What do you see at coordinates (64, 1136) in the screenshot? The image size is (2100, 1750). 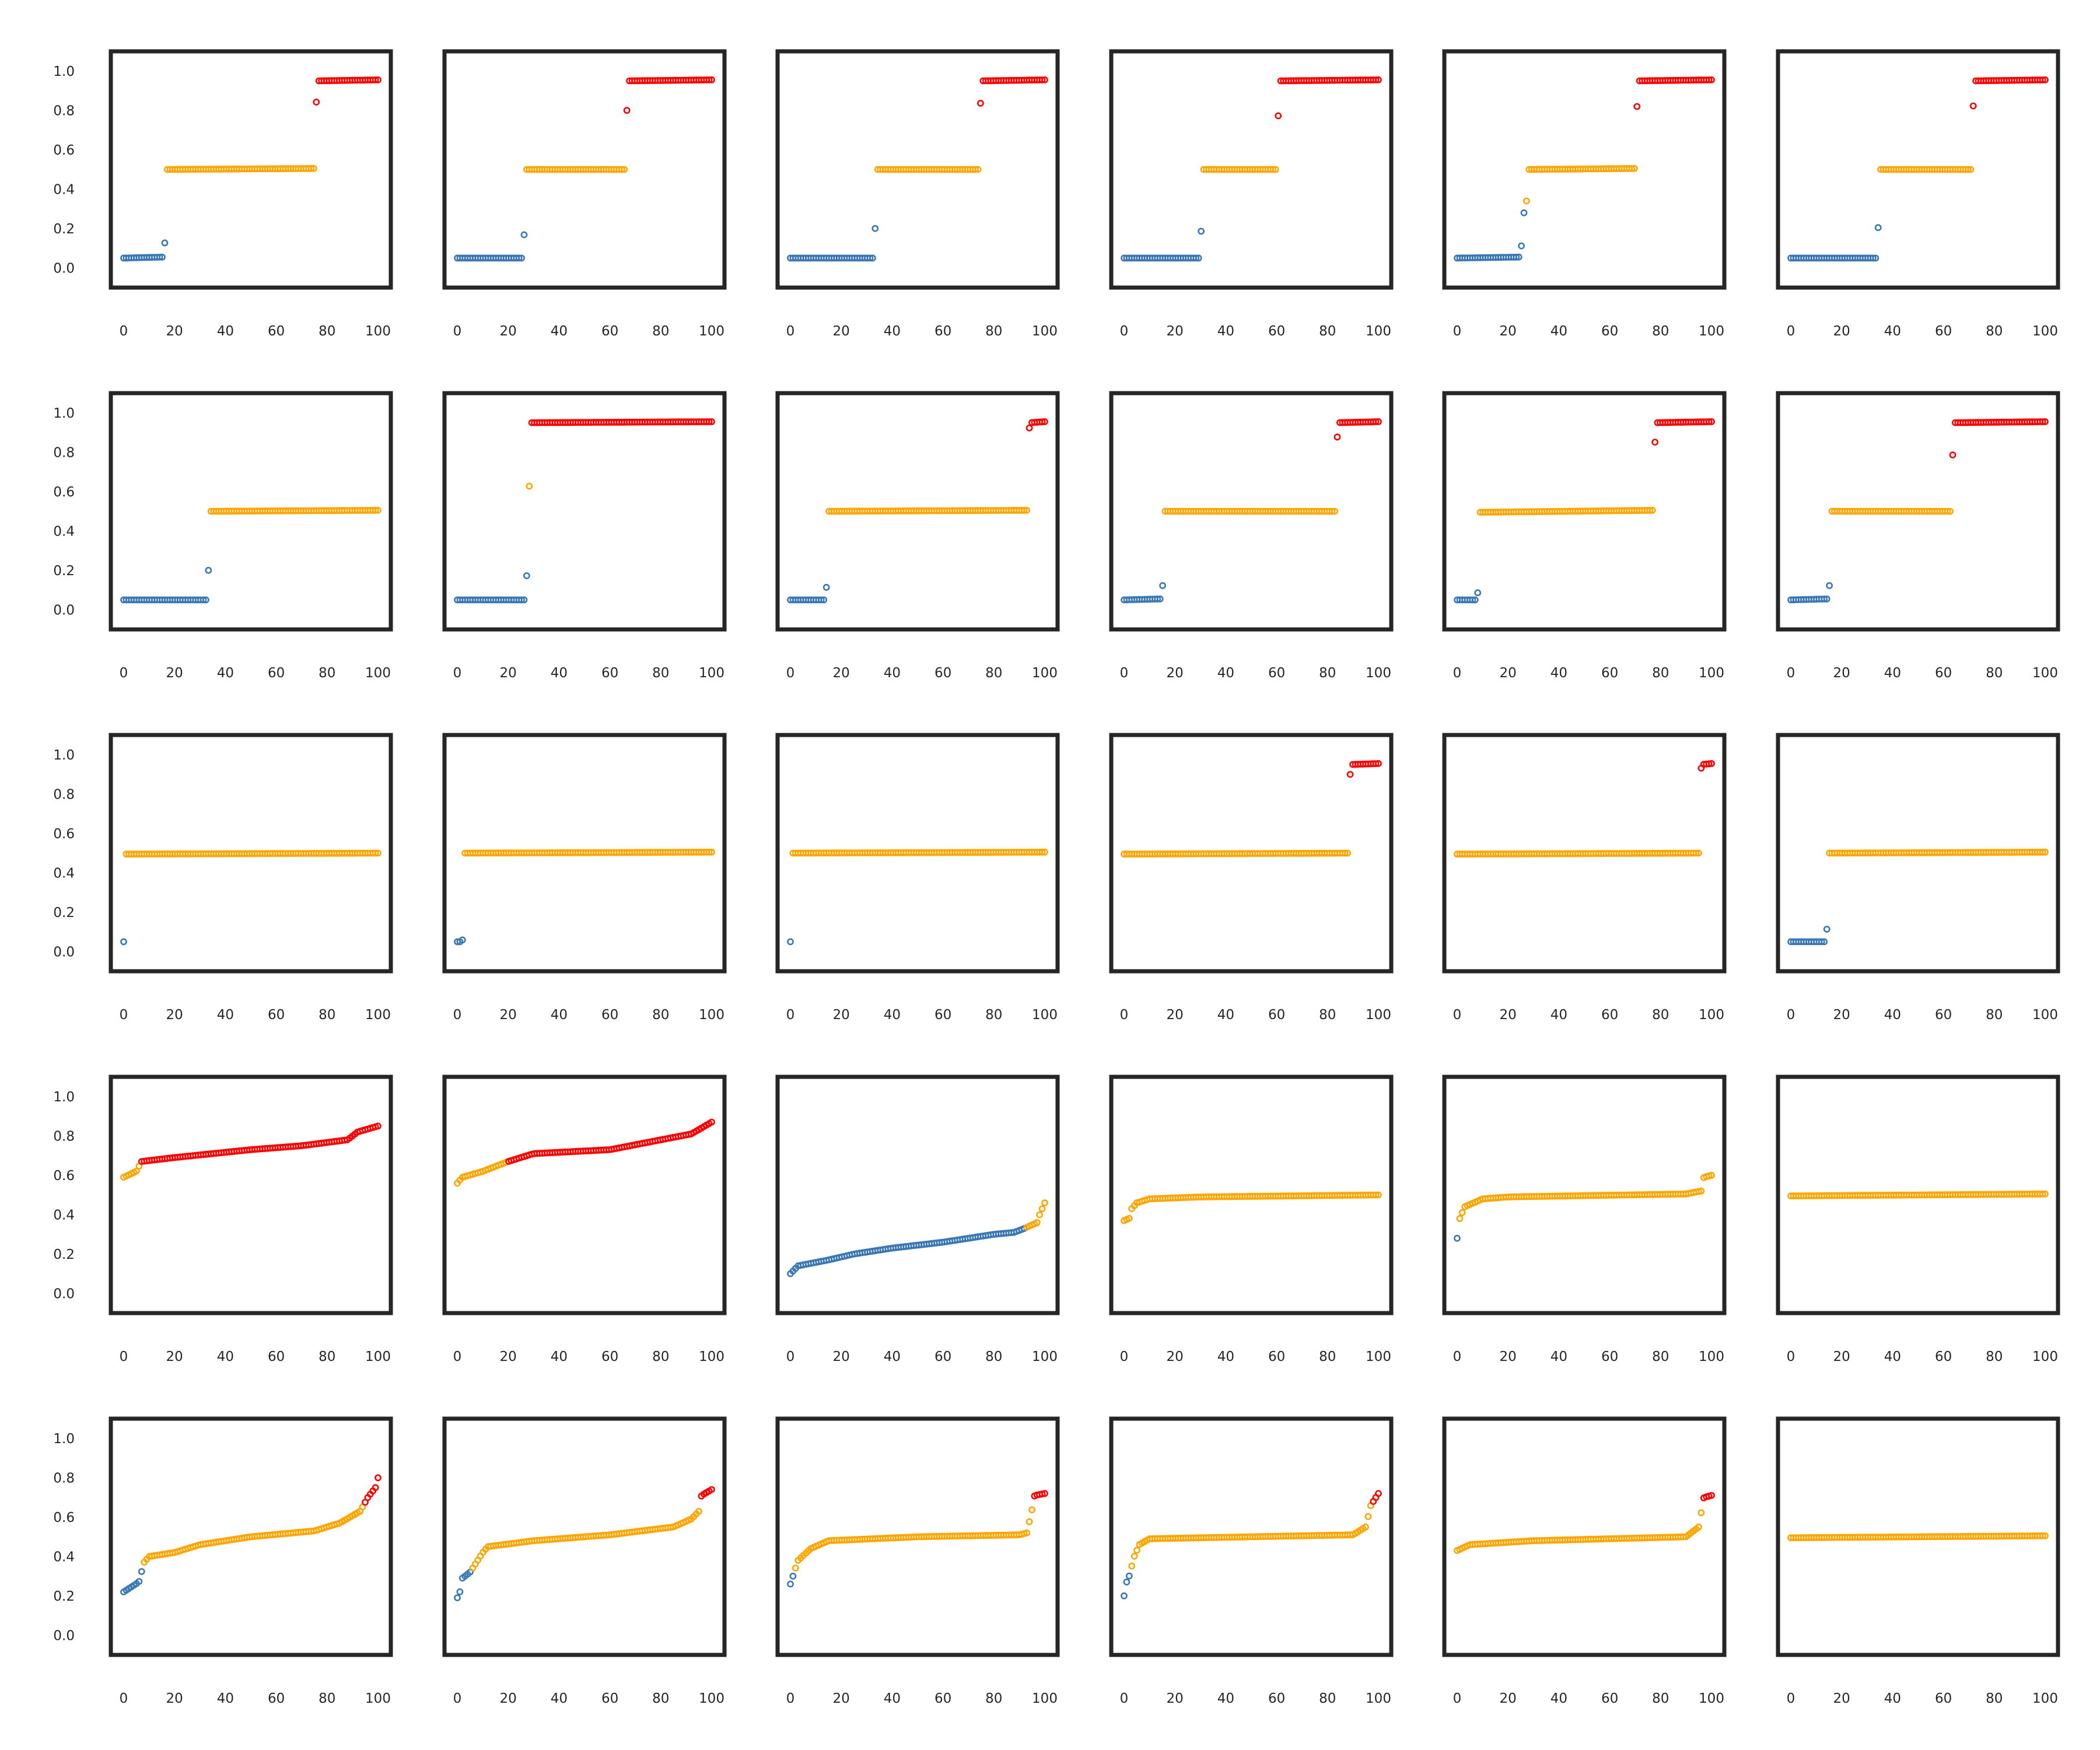 I see `y-tick-label: 0.8` at bounding box center [64, 1136].